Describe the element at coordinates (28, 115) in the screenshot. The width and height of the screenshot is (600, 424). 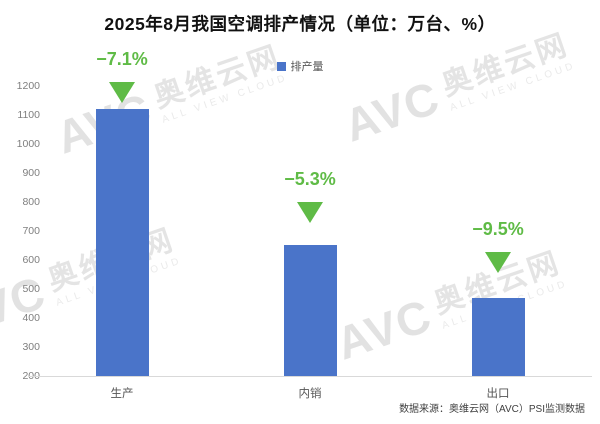
I see `y-axis-tick-label: 1100` at that location.